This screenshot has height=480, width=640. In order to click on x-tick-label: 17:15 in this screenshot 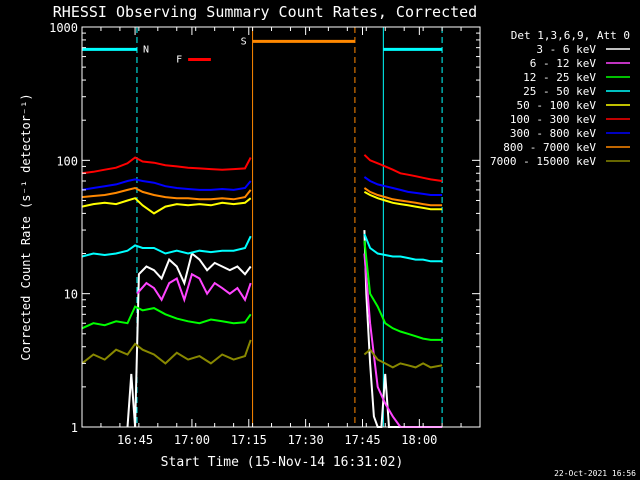, I will do `click(249, 440)`.